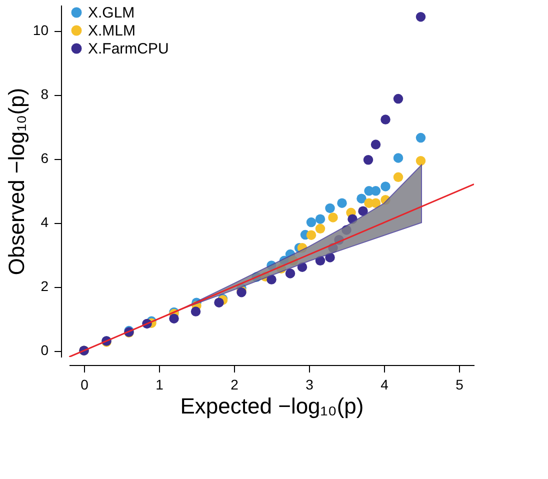 The height and width of the screenshot is (479, 548). Describe the element at coordinates (44, 94) in the screenshot. I see `y-tick-label: 8` at that location.